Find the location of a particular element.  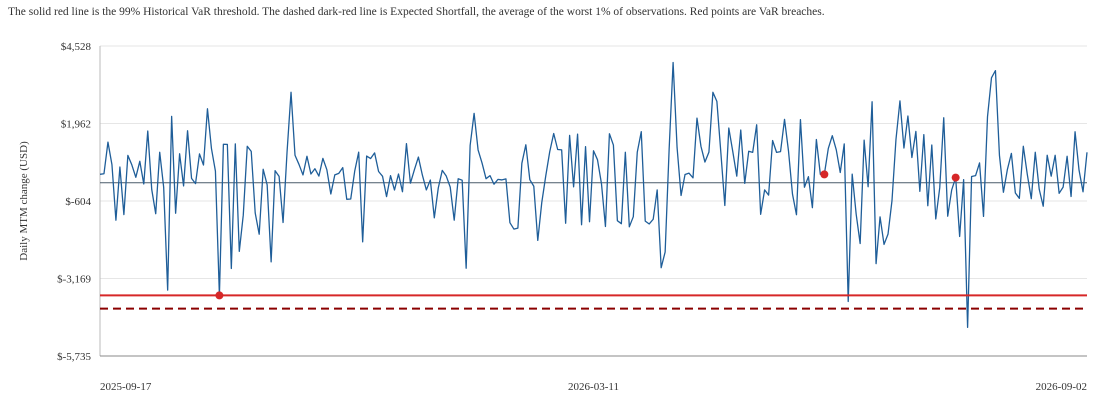

x-axis: 2025-09-17 2026-03-11 2026-09-02 is located at coordinates (593, 387).